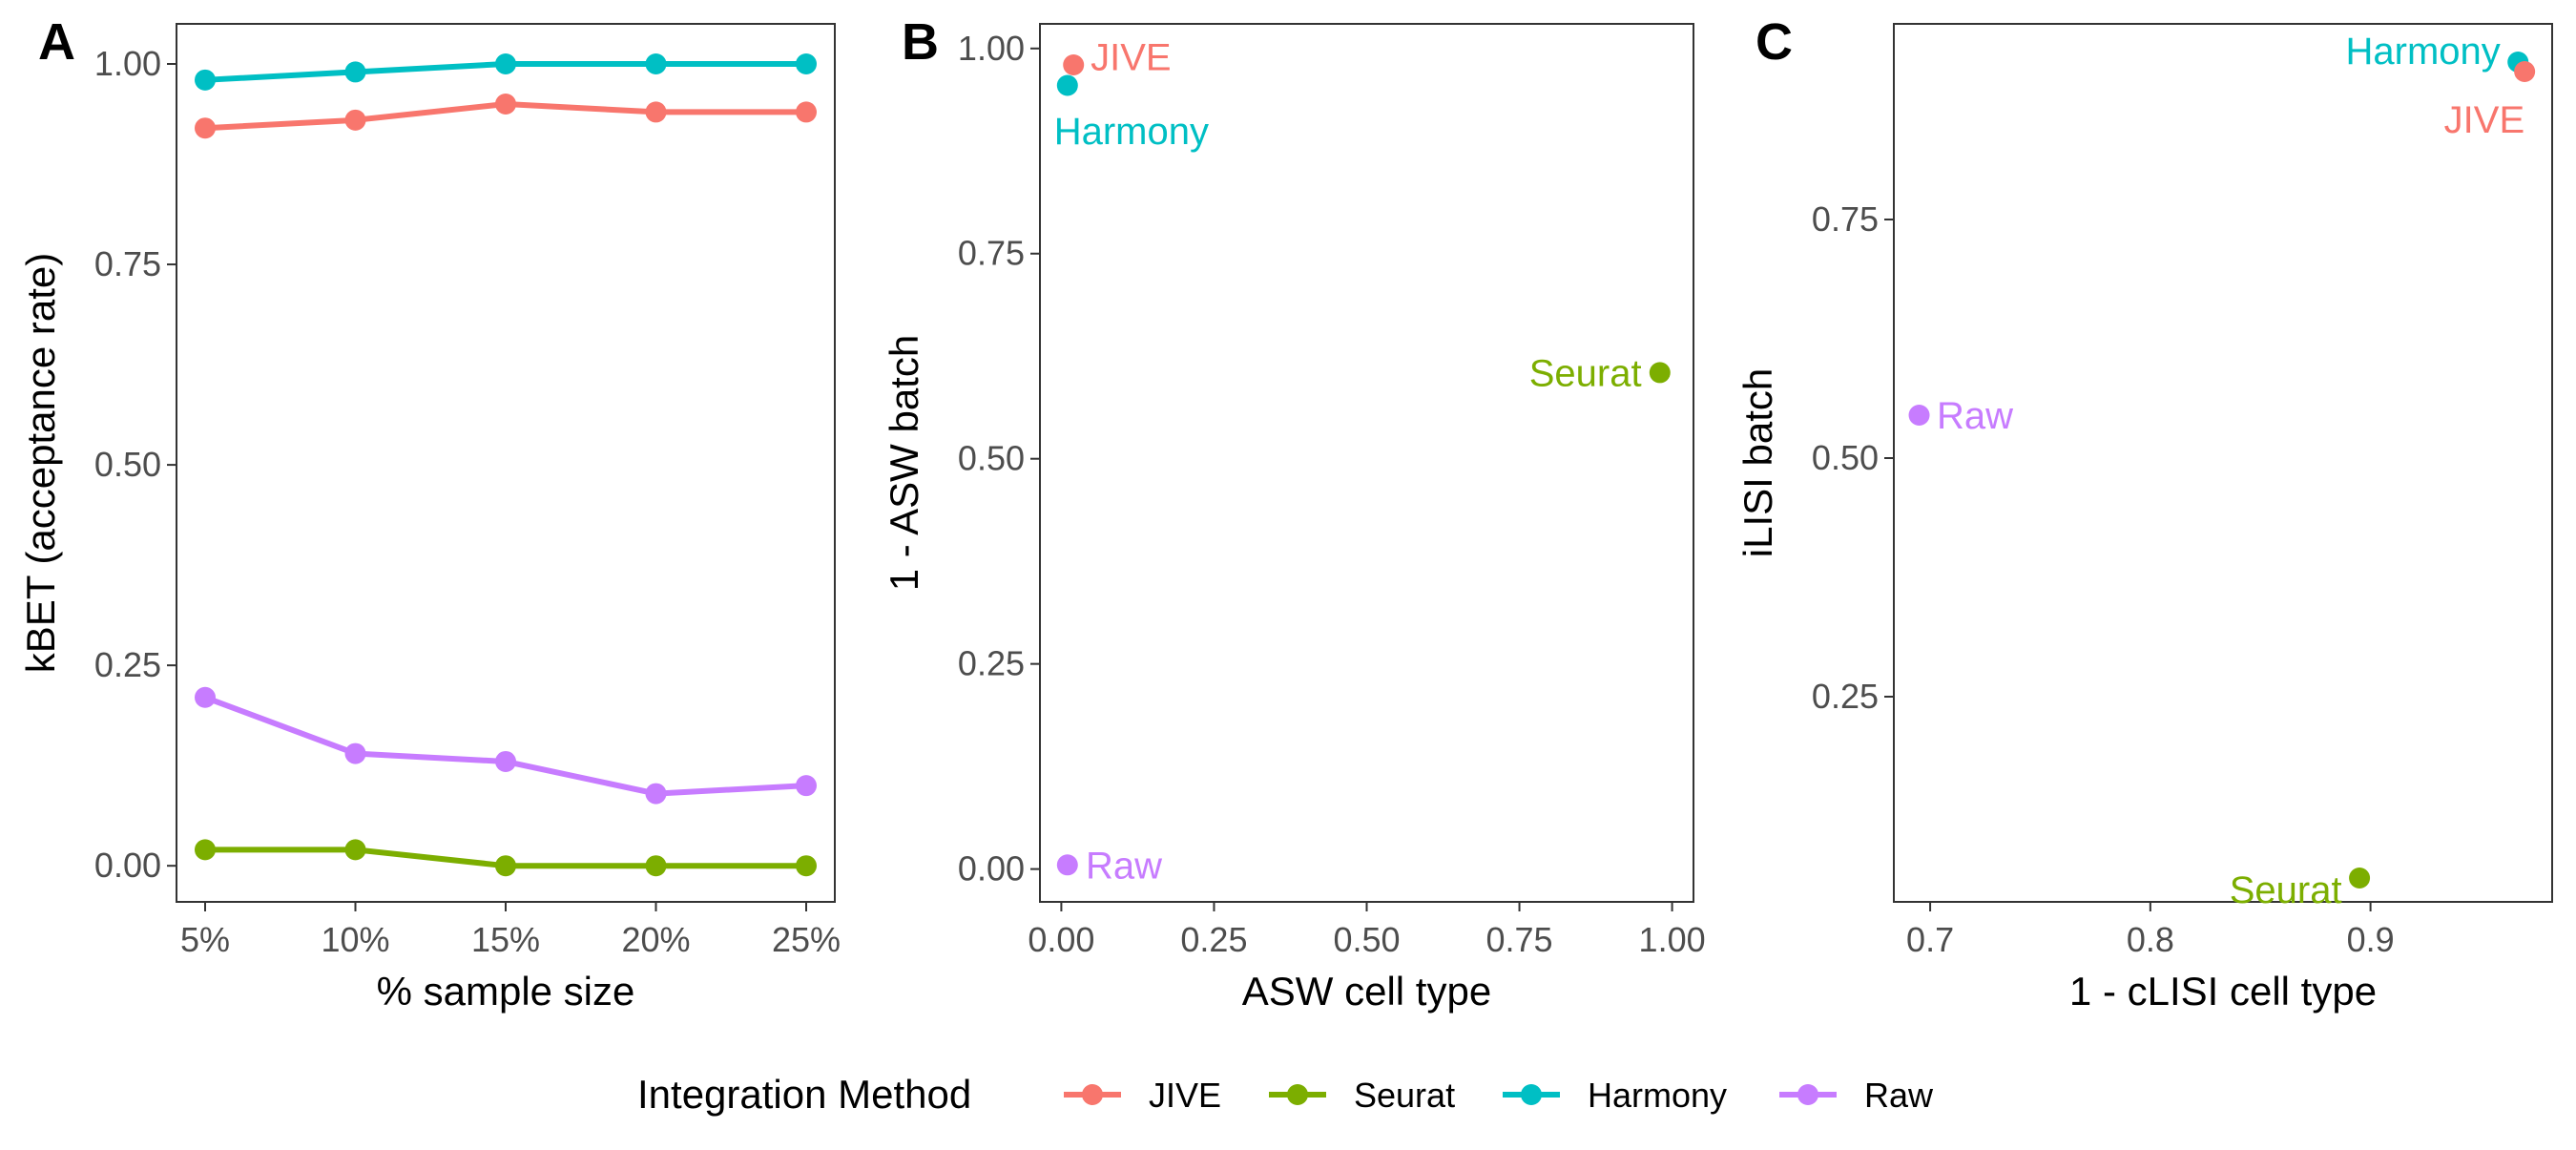 This screenshot has height=1150, width=2576. I want to click on x-tick-label: 5%, so click(205, 939).